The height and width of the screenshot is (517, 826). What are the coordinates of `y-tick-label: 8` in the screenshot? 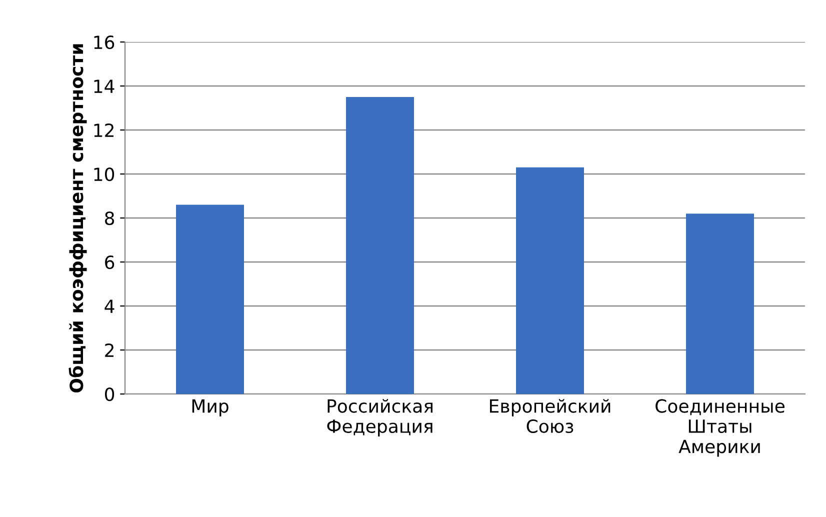 It's located at (109, 218).